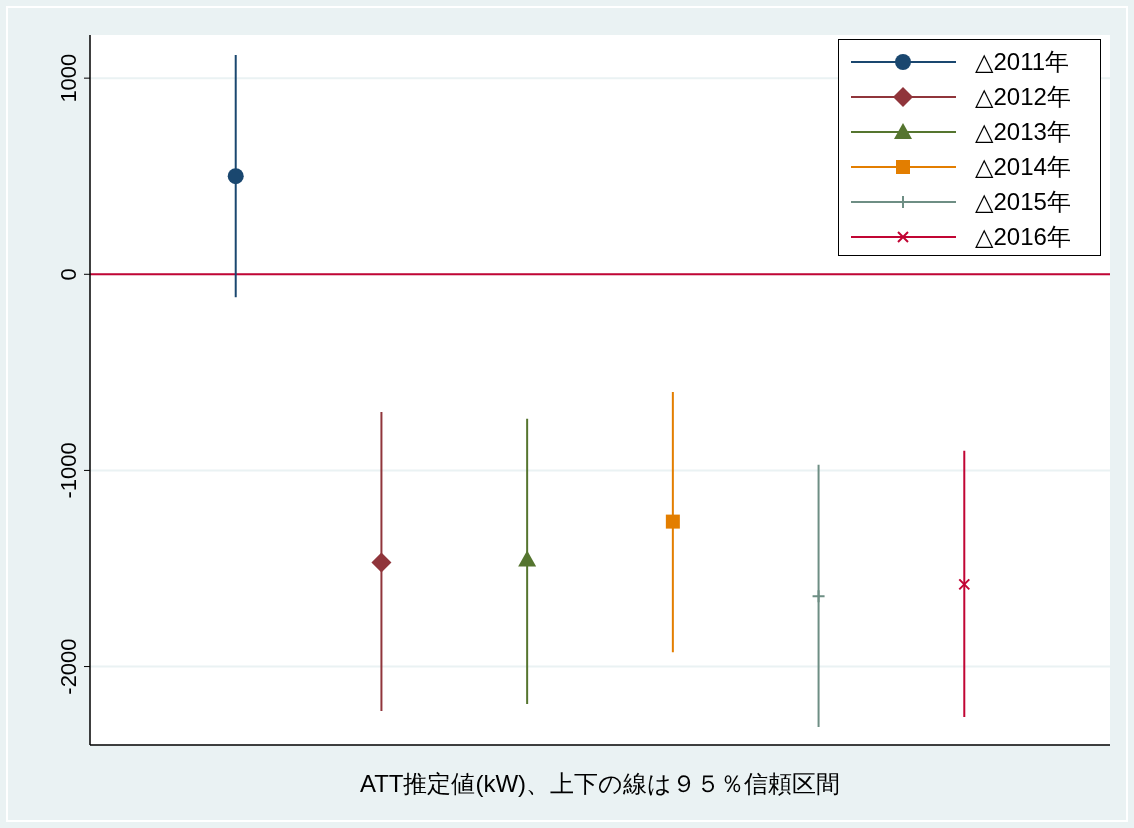 The width and height of the screenshot is (1134, 828). I want to click on y-tick-label: -2000, so click(68, 666).